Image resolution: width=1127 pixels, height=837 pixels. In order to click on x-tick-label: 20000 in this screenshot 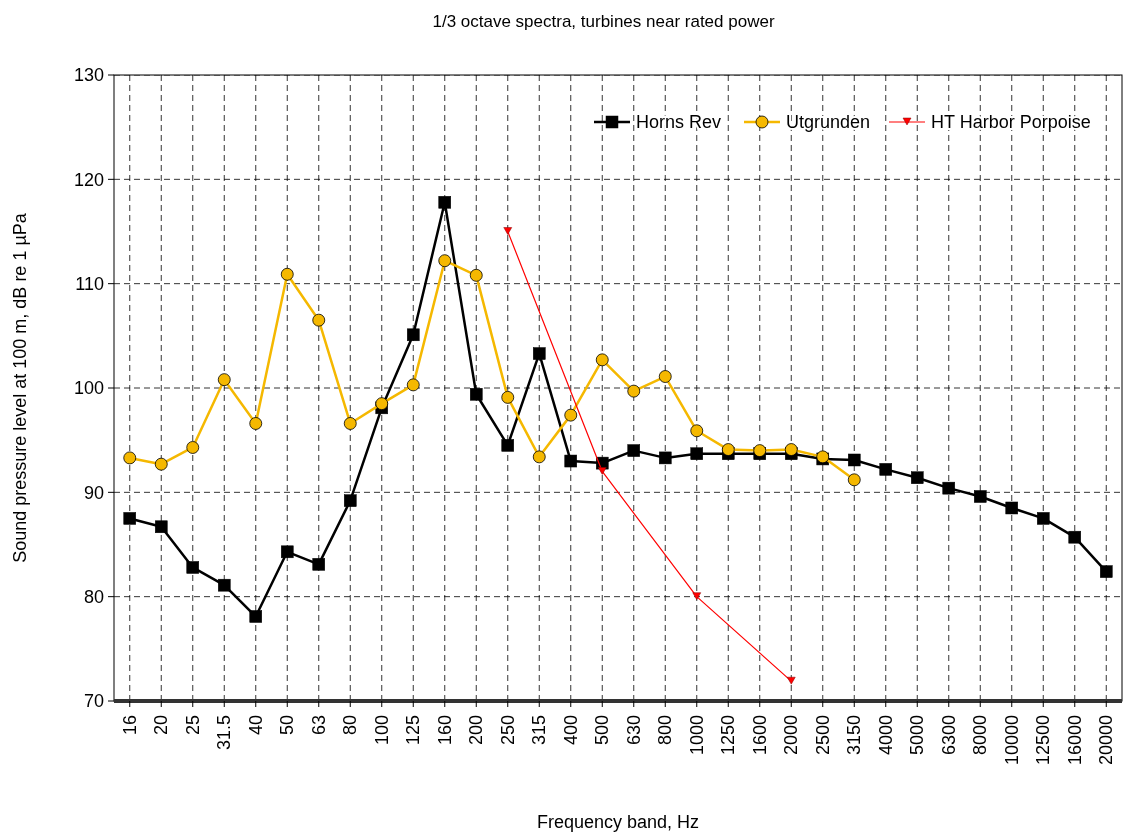, I will do `click(1106, 740)`.